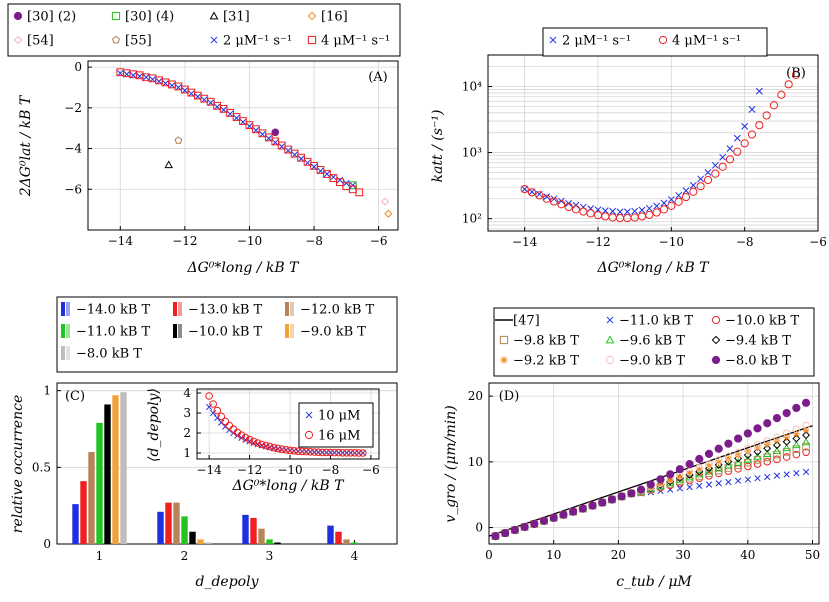 The height and width of the screenshot is (602, 829). I want to click on x-axis-label: c_tub / μM, so click(654, 582).